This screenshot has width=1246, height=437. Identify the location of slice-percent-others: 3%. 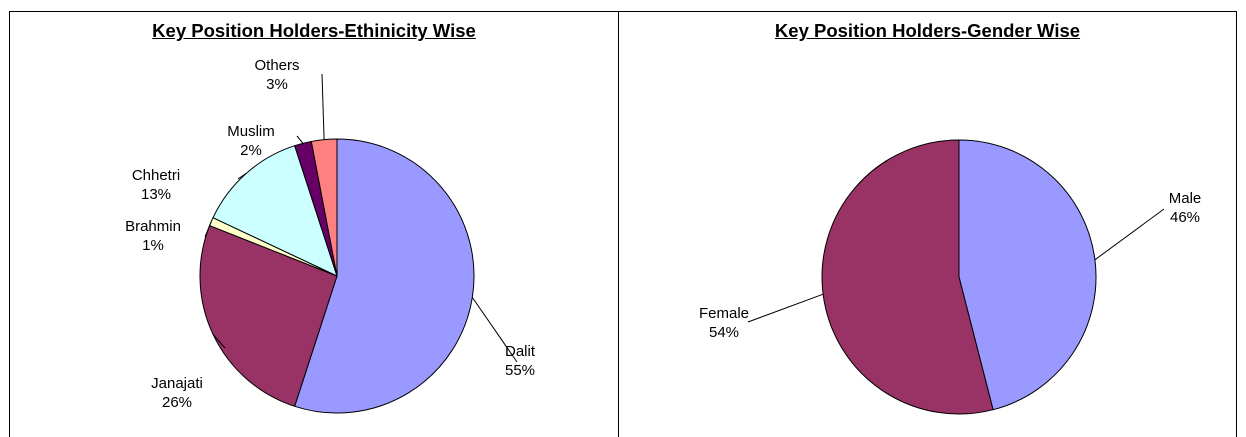
(277, 84).